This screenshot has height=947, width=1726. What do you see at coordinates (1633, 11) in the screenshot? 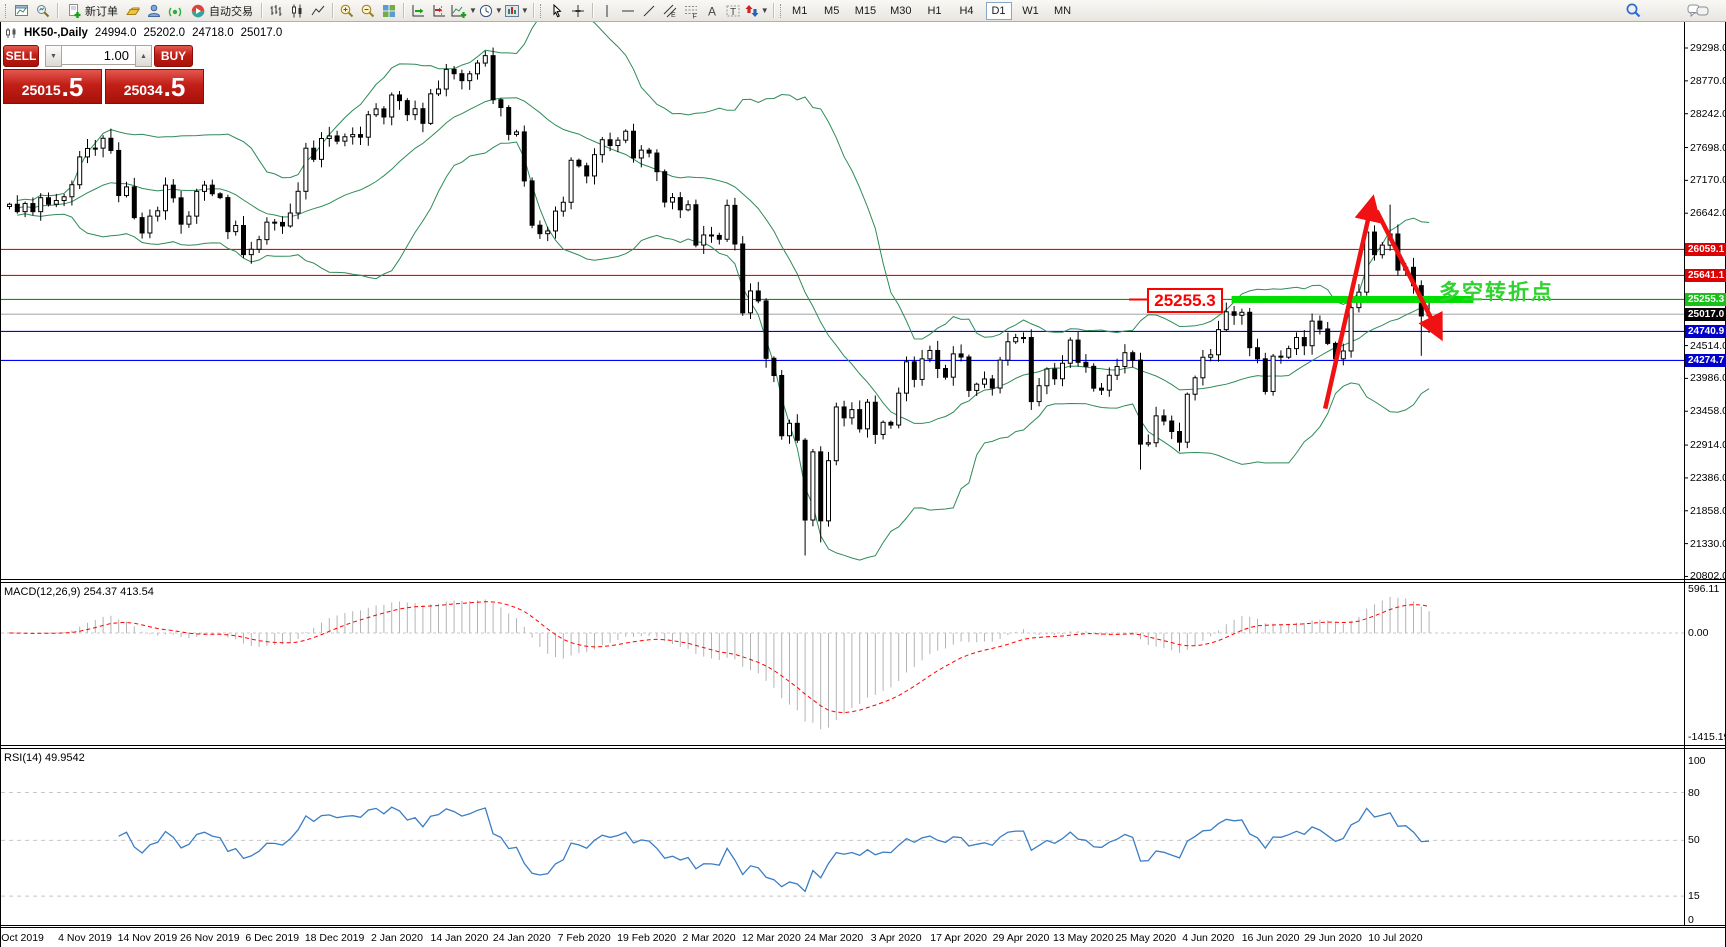
I see `search-icon` at bounding box center [1633, 11].